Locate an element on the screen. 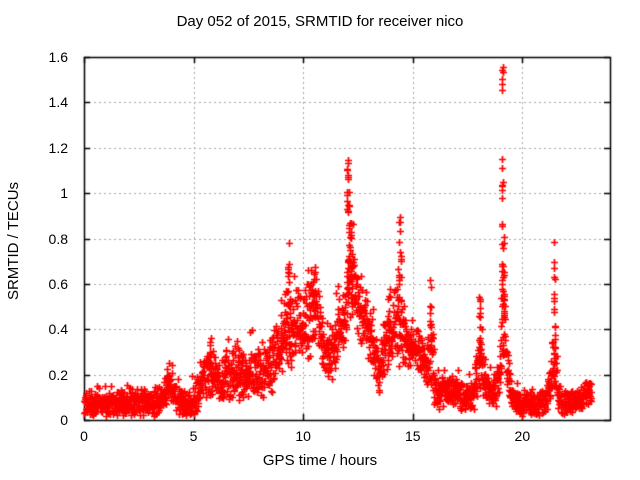  x-tick-label: 5 is located at coordinates (193, 436).